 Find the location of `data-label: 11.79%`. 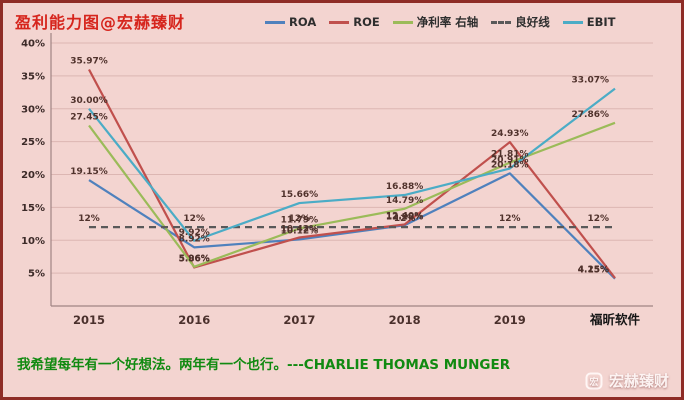

data-label: 11.79% is located at coordinates (300, 220).